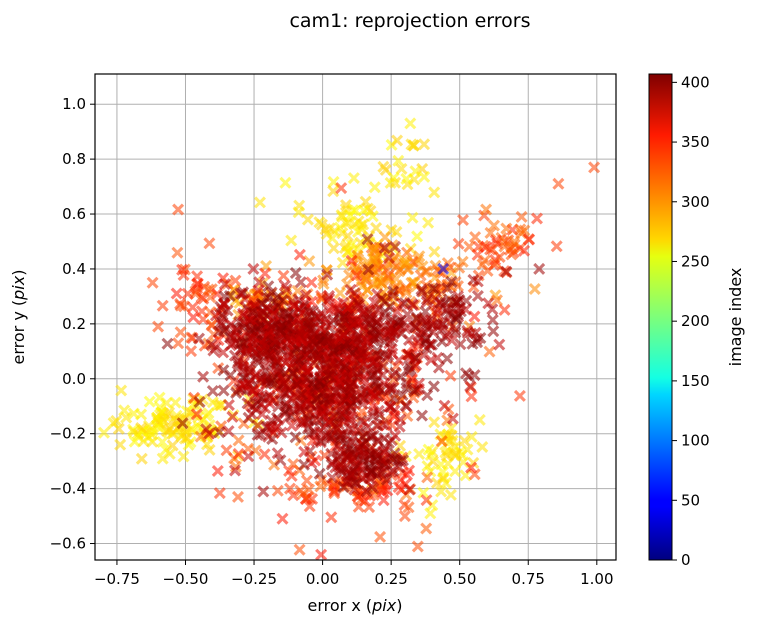 This screenshot has width=777, height=624. What do you see at coordinates (74, 104) in the screenshot?
I see `y-tick-label: 1.0` at bounding box center [74, 104].